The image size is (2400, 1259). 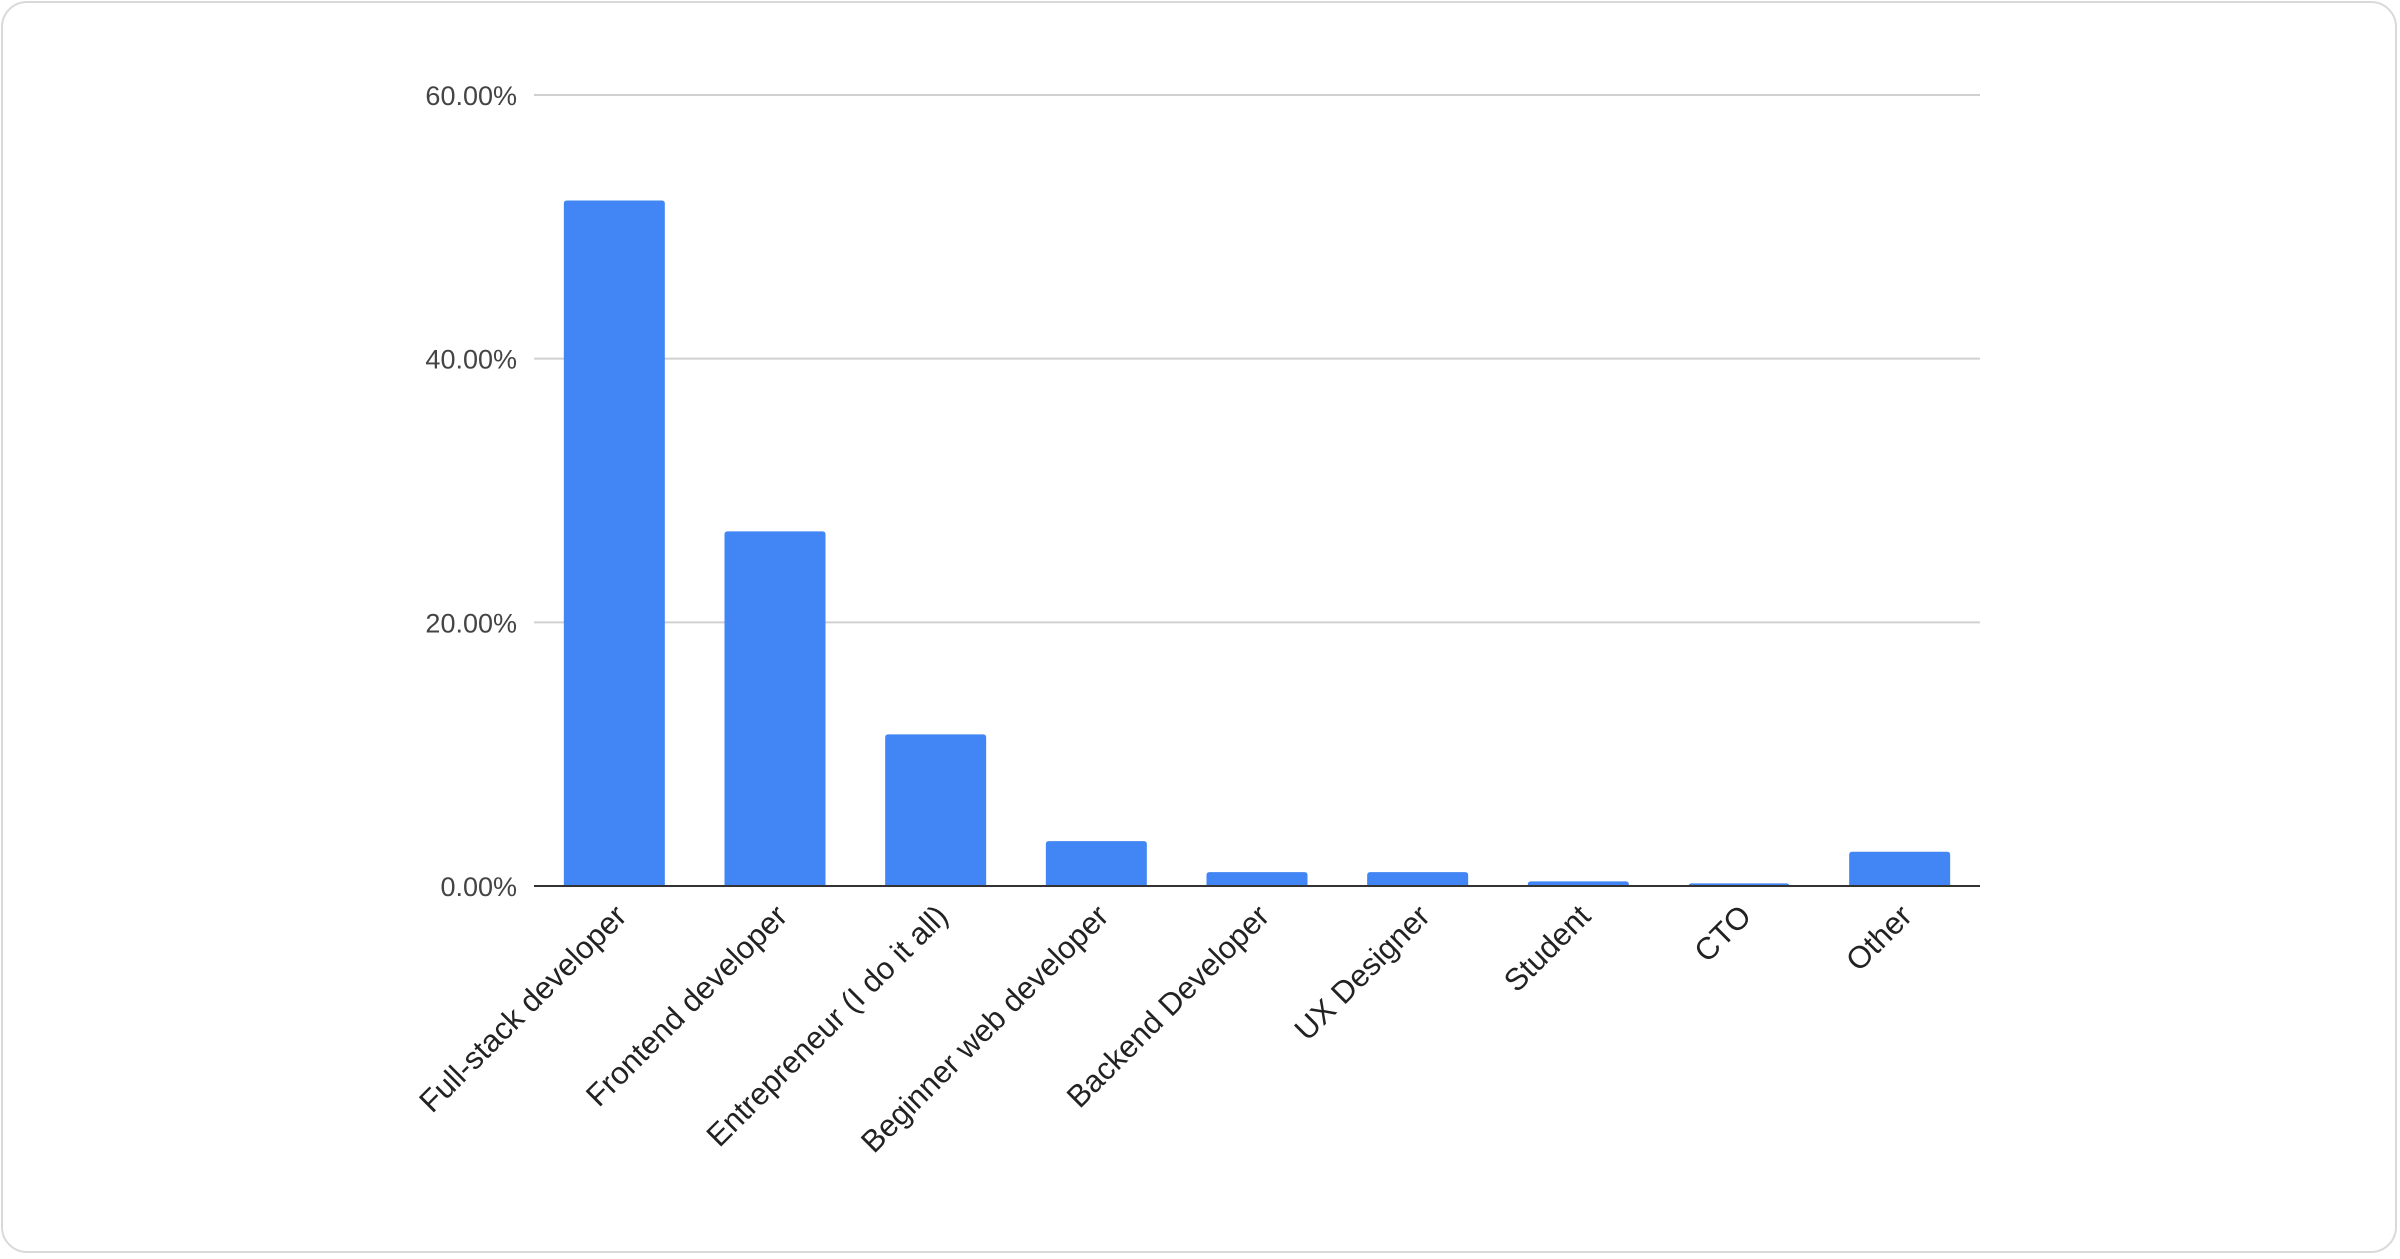 I want to click on x-tick-label: Student, so click(x=1547, y=948).